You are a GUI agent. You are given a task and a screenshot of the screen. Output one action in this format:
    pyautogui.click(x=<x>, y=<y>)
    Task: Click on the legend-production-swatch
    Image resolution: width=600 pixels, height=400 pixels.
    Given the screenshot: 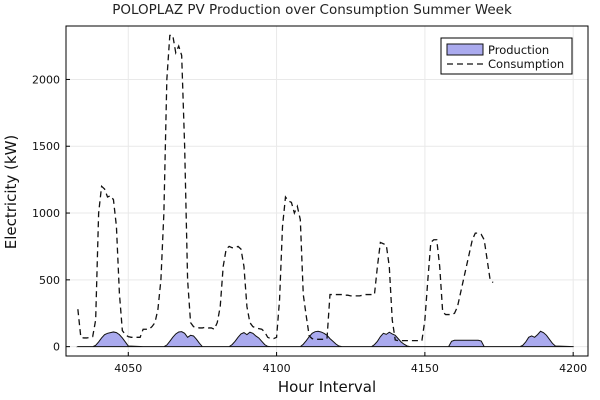 What is the action you would take?
    pyautogui.click(x=465, y=49)
    